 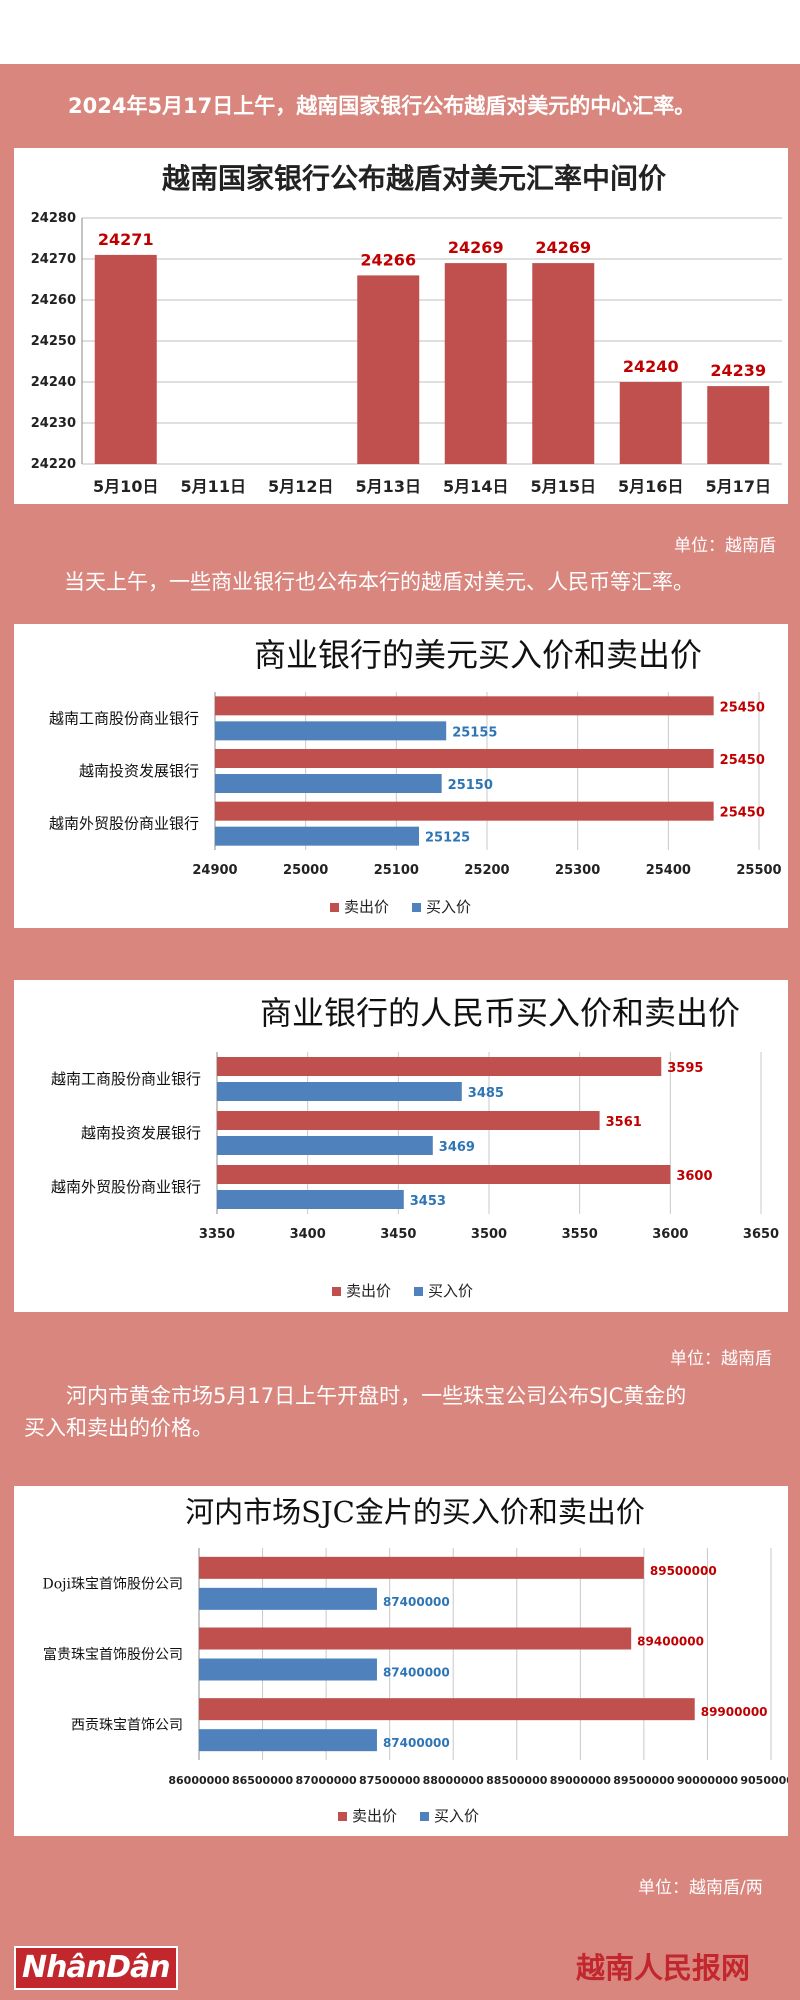 I want to click on chart-3-legend-sell: 卖出价, so click(x=368, y=1291).